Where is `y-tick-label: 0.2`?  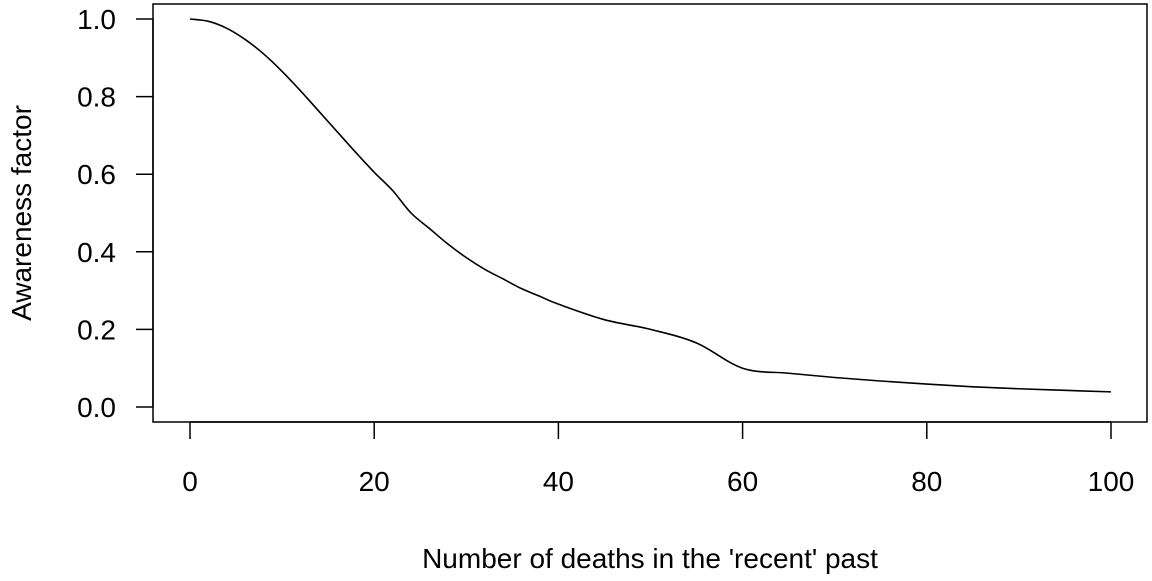
y-tick-label: 0.2 is located at coordinates (96, 329).